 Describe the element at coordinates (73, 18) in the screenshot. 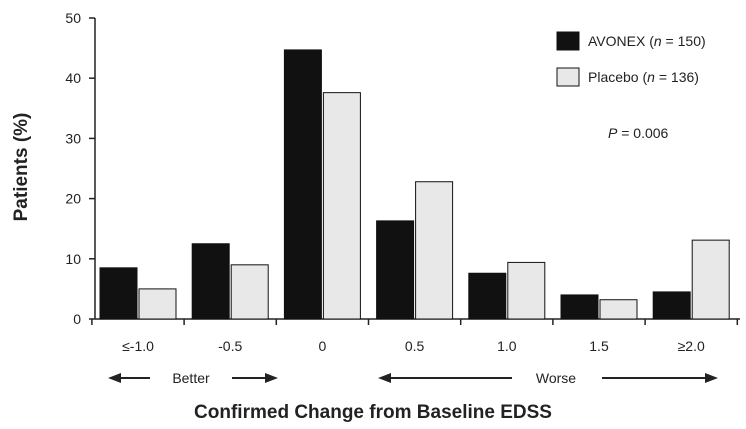

I see `y-tick-label: 50` at that location.